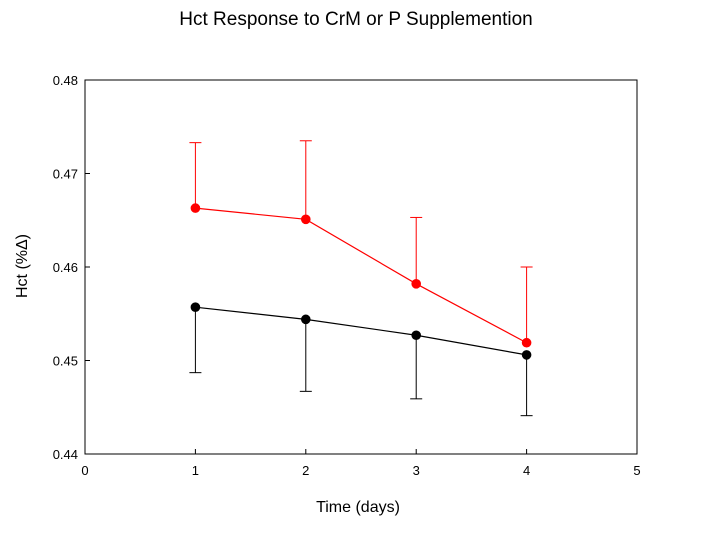 Image resolution: width=712 pixels, height=540 pixels. Describe the element at coordinates (358, 507) in the screenshot. I see `x-axis-label: Time (days)` at that location.